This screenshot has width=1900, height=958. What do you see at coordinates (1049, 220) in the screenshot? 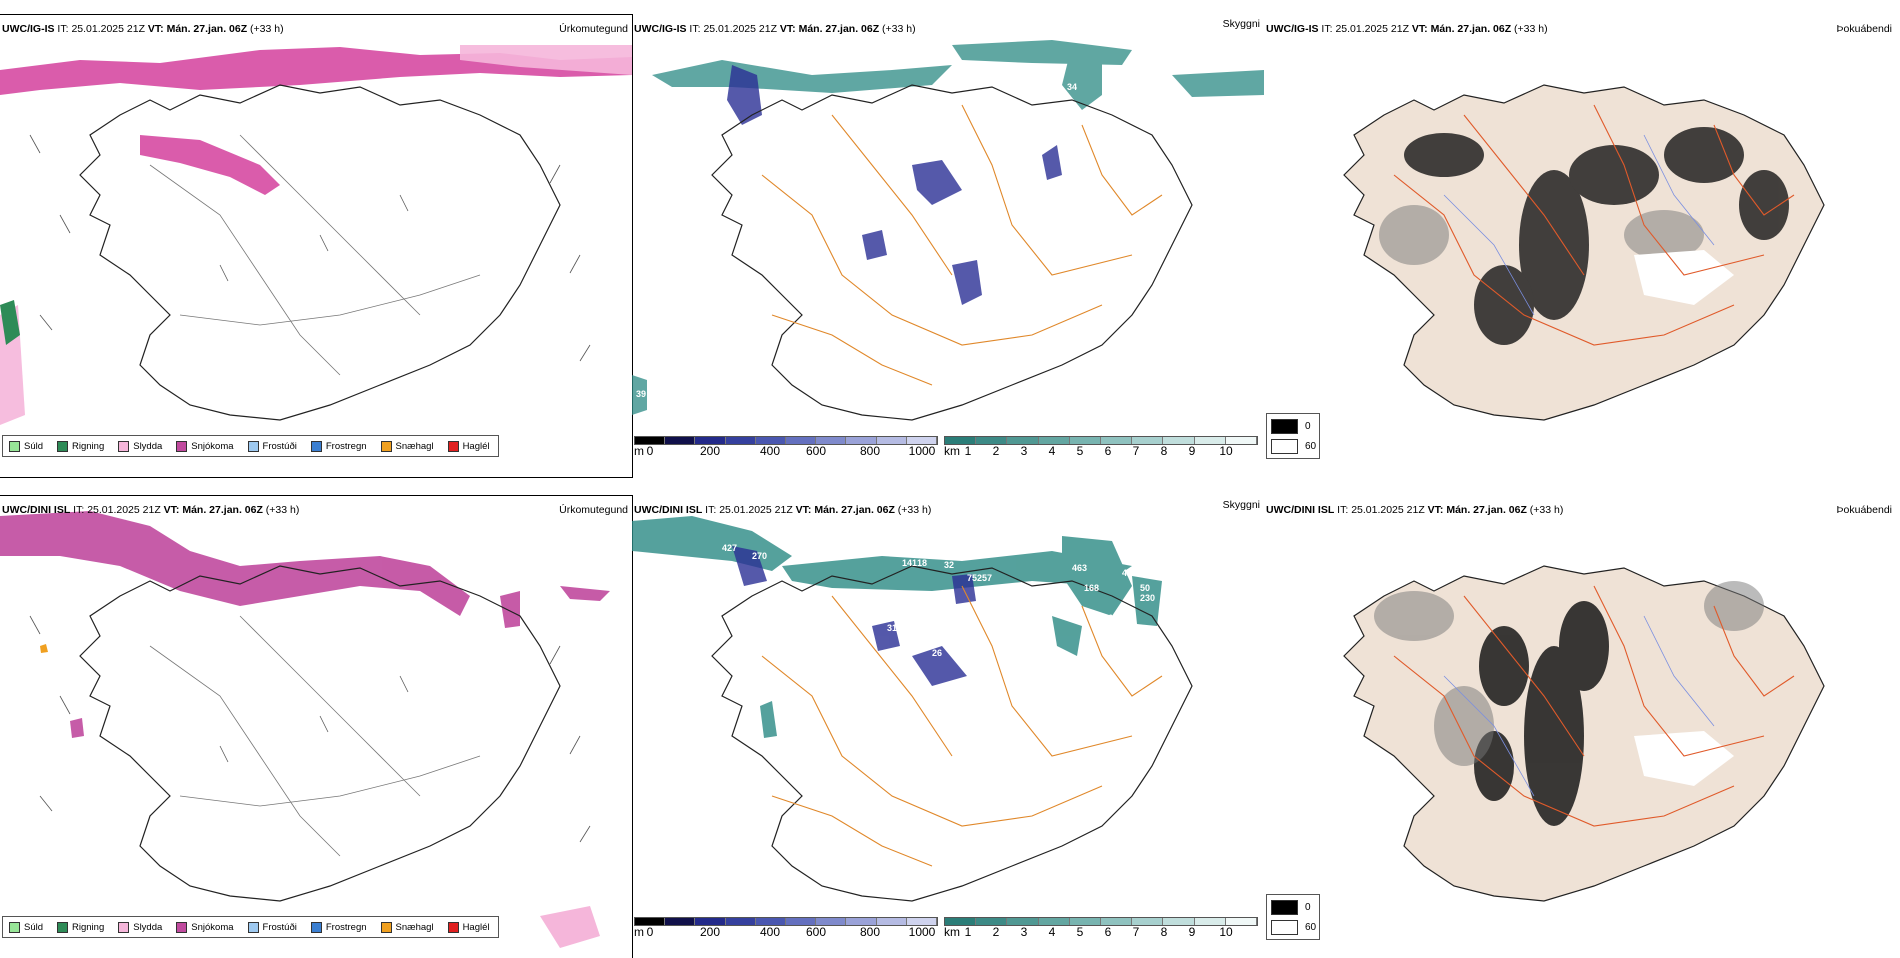
I see `svg-text: 38` at bounding box center [1049, 220].